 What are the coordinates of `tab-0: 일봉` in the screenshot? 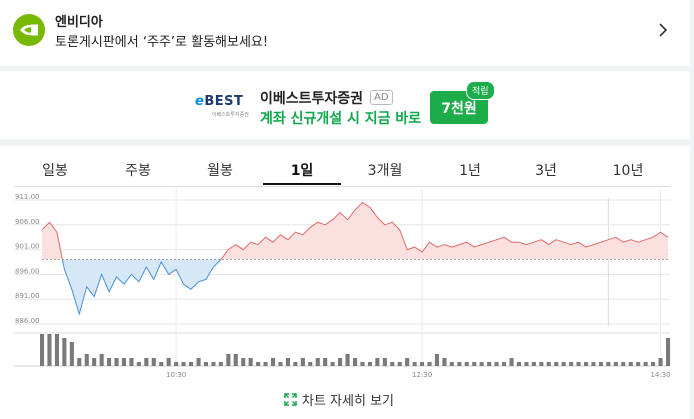 It's located at (55, 171).